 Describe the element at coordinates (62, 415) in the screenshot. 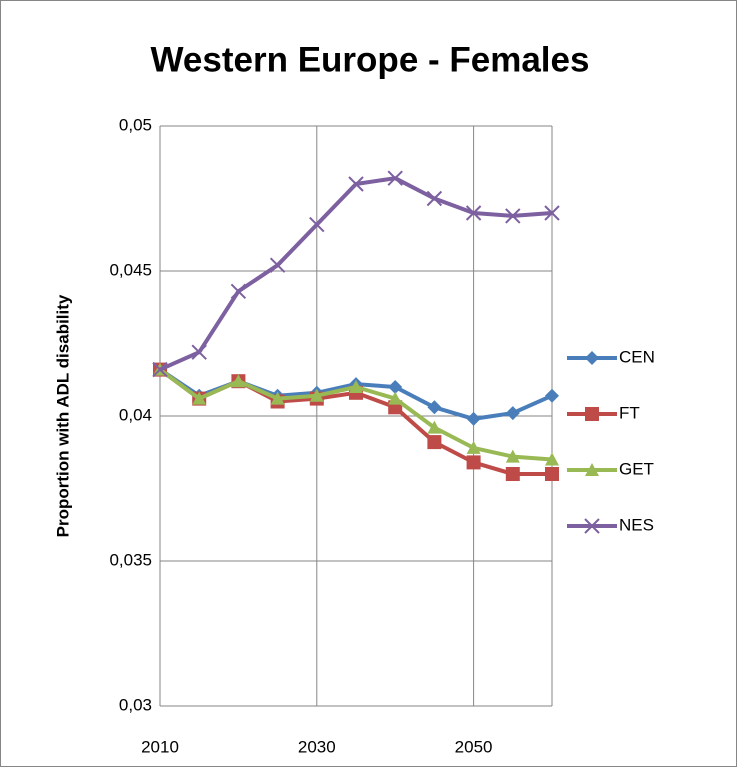

I see `y-axis-label: Proportion with ADL disability` at that location.